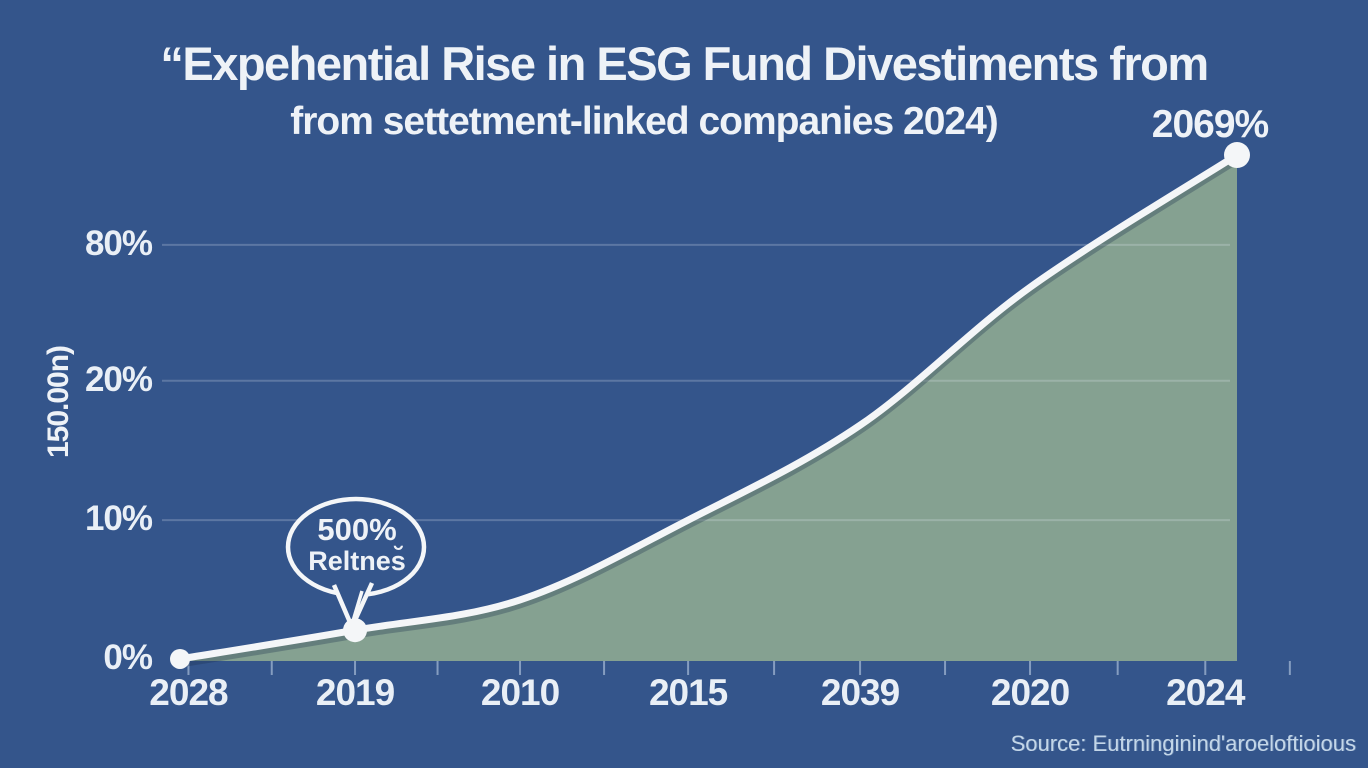 The height and width of the screenshot is (768, 1368). What do you see at coordinates (520, 692) in the screenshot?
I see `x-tick-label-2010: 2010` at bounding box center [520, 692].